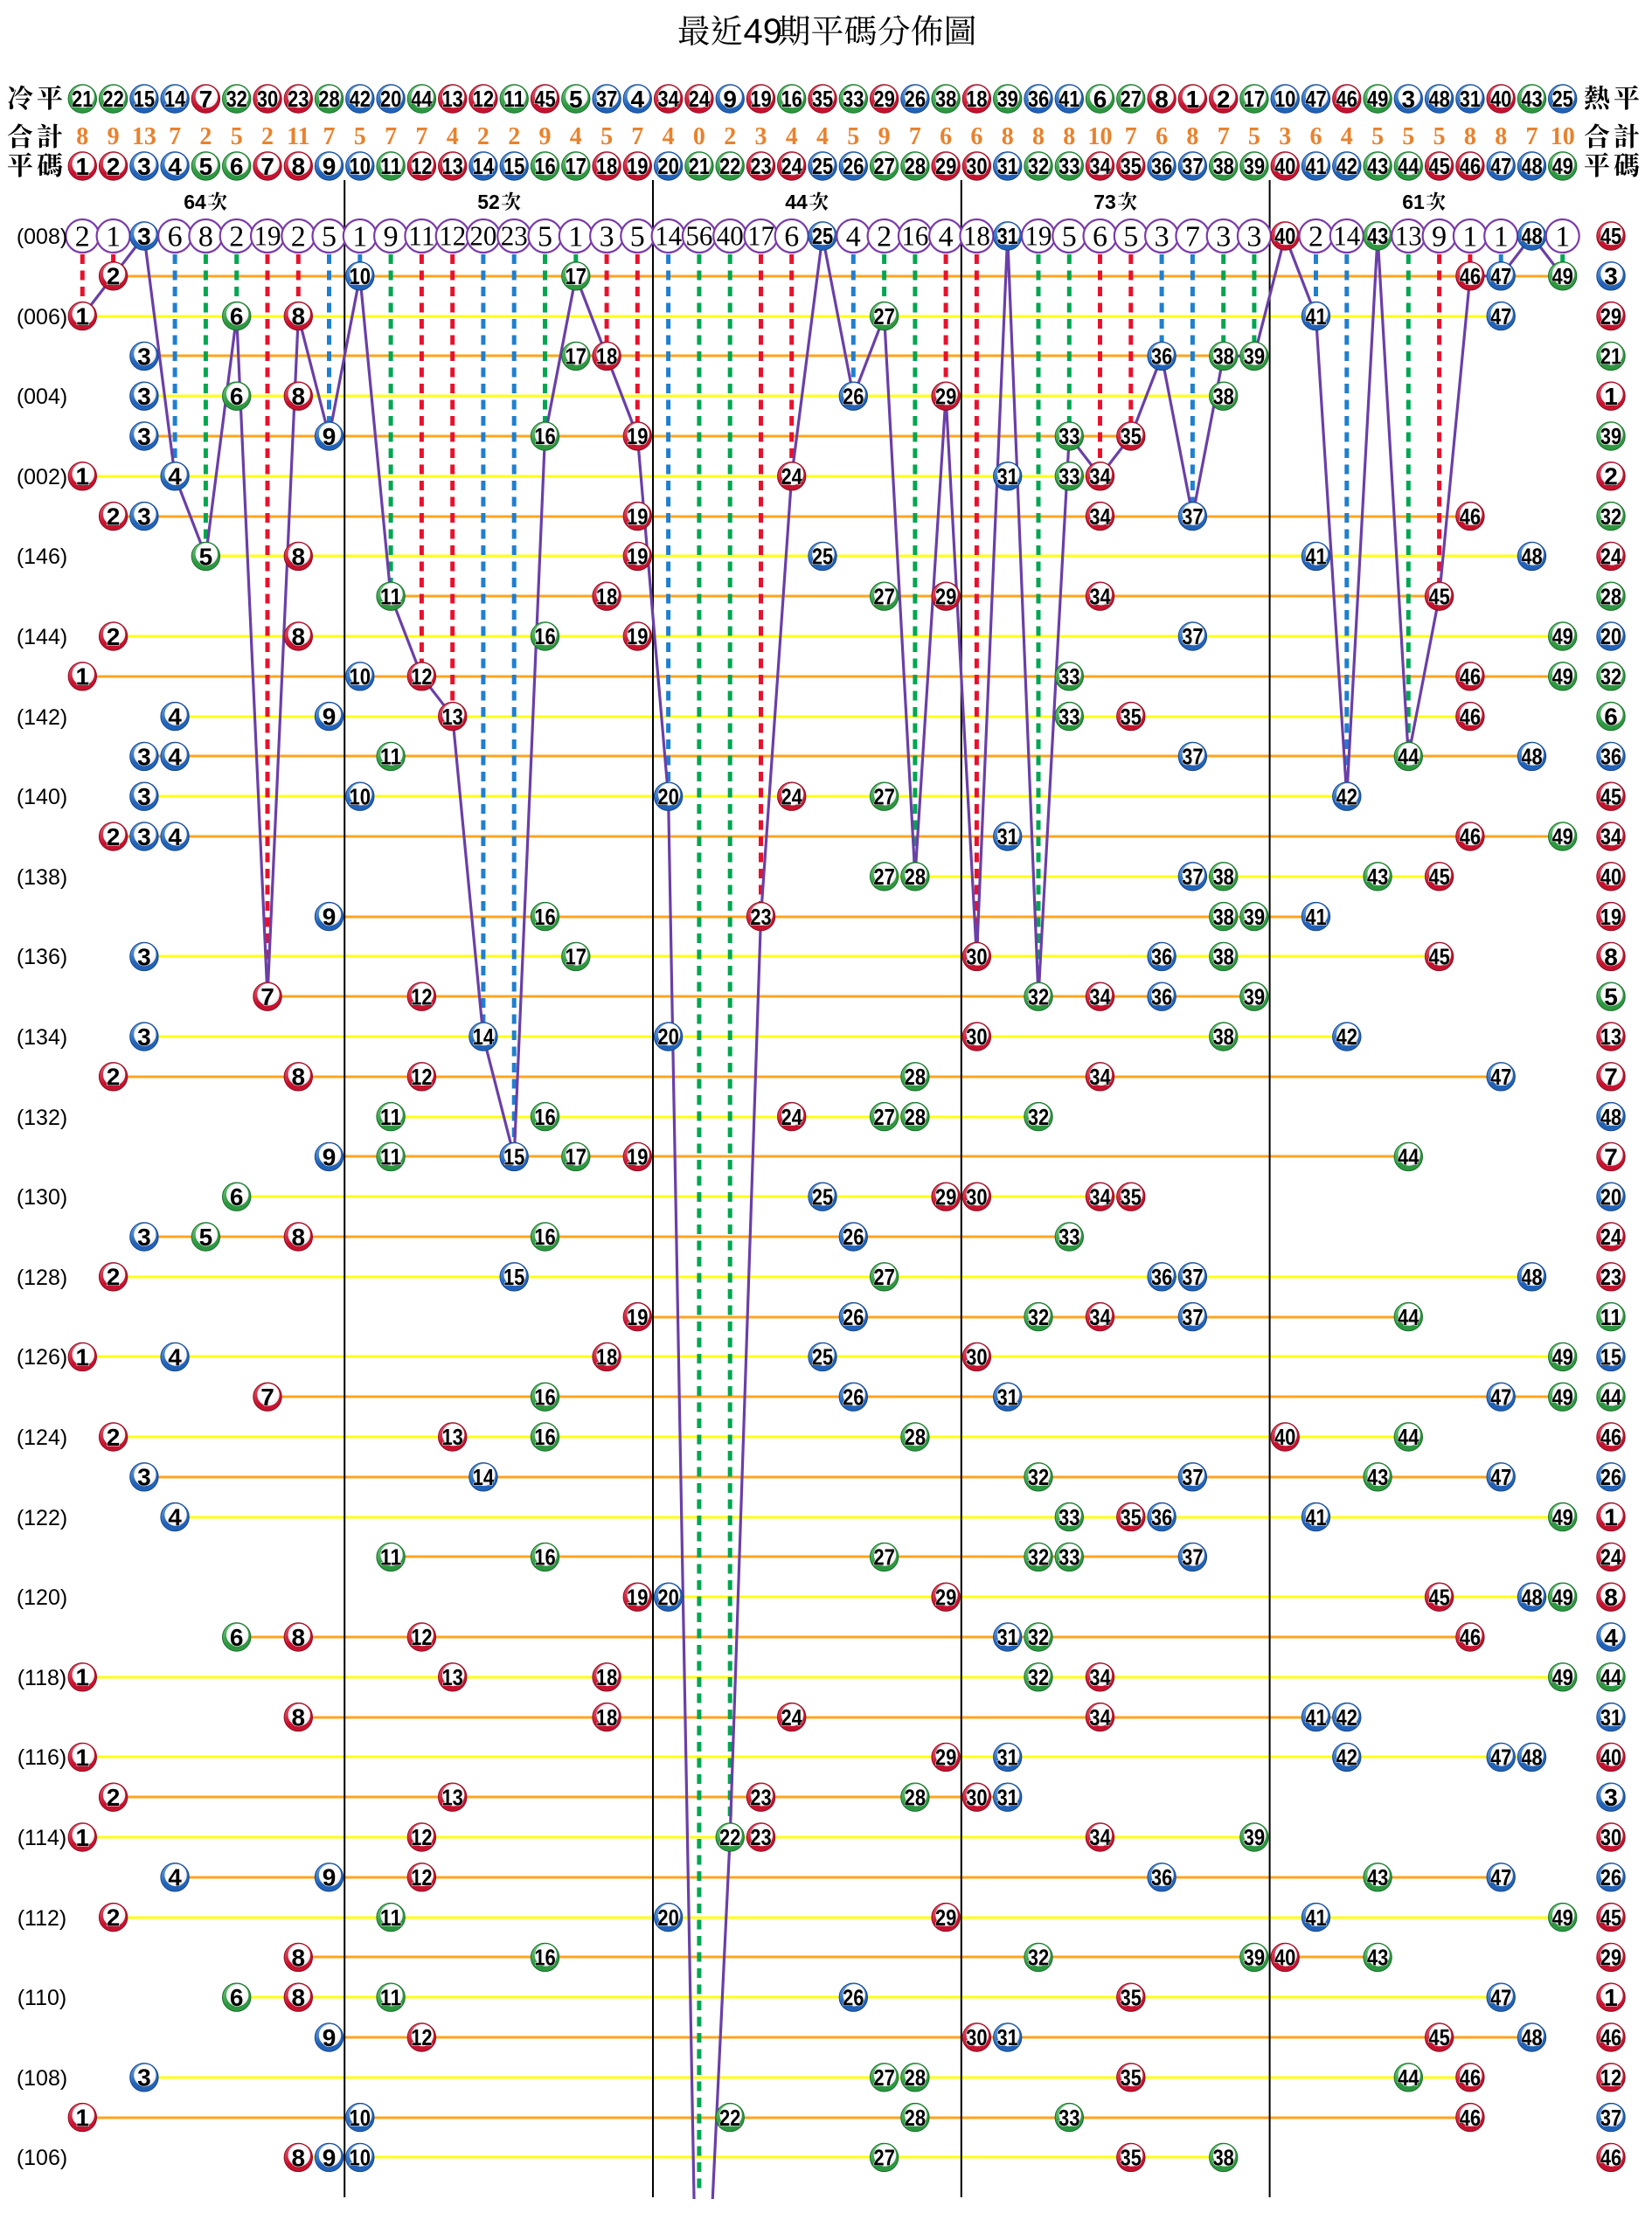 The image size is (1652, 2220). What do you see at coordinates (884, 1278) in the screenshot?
I see `svg-text: 27` at bounding box center [884, 1278].